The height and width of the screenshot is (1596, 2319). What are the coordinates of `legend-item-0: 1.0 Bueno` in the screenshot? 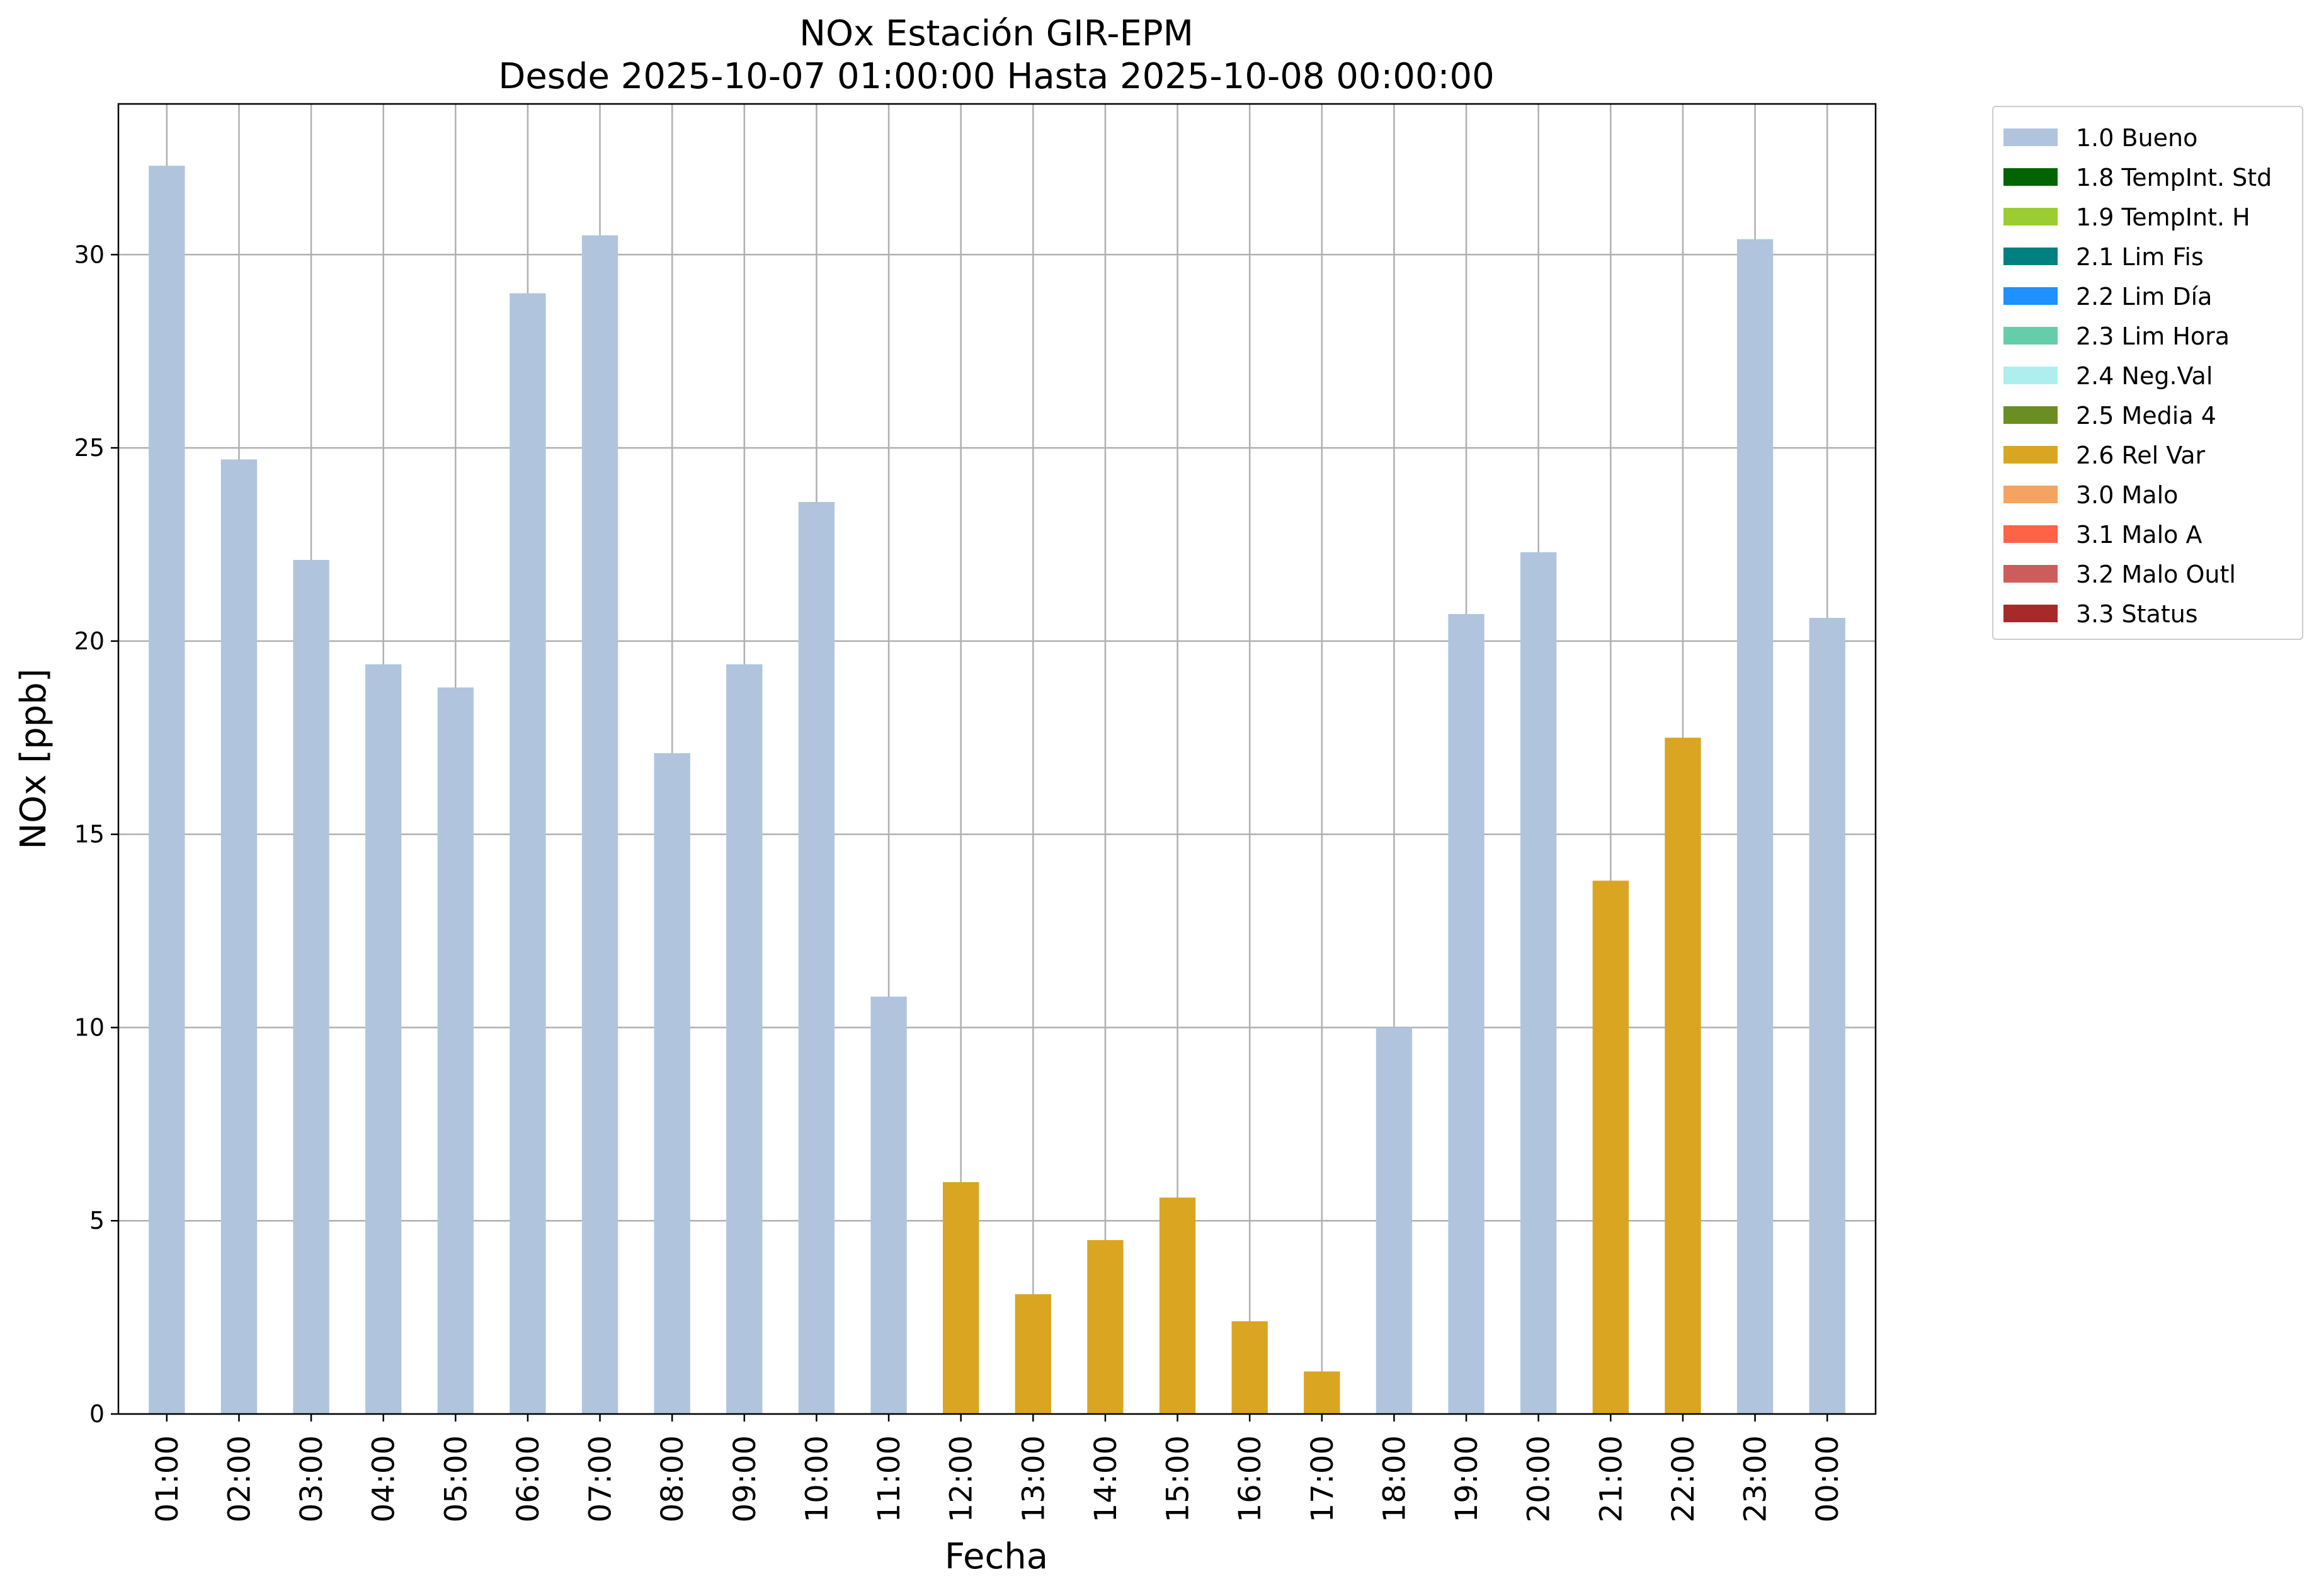 It's located at (2147, 137).